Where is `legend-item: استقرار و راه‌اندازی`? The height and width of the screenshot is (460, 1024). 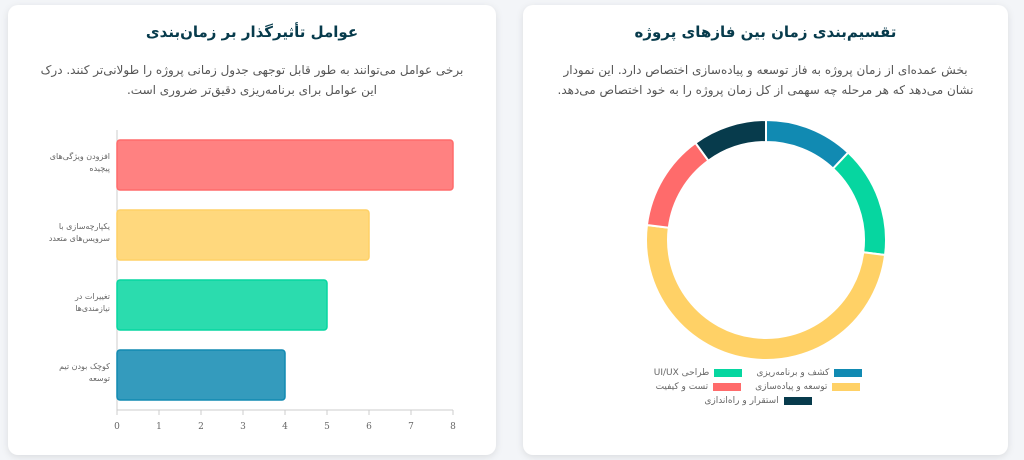 legend-item: استقرار و راه‌اندازی is located at coordinates (758, 401).